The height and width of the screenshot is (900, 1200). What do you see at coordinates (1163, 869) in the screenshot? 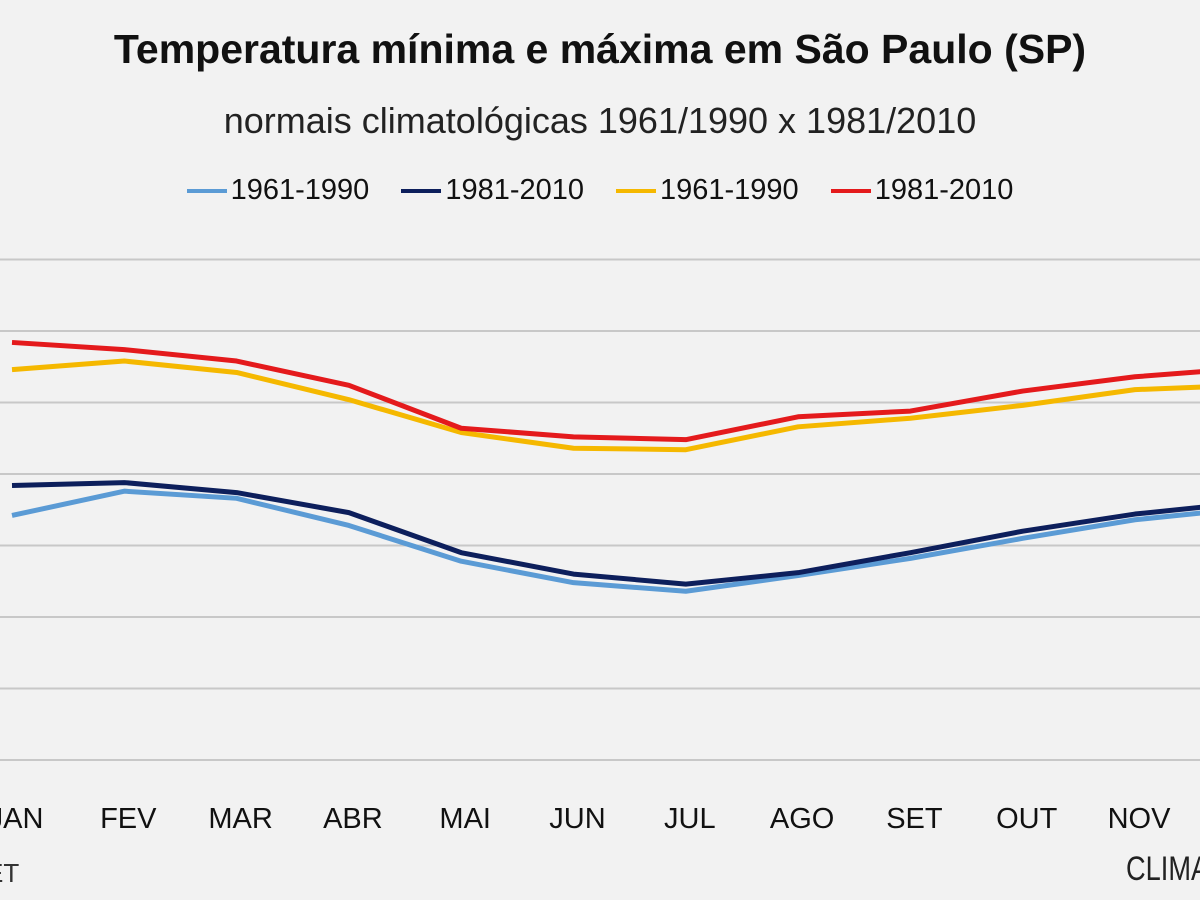
I see `brand-label: CLIMA` at bounding box center [1163, 869].